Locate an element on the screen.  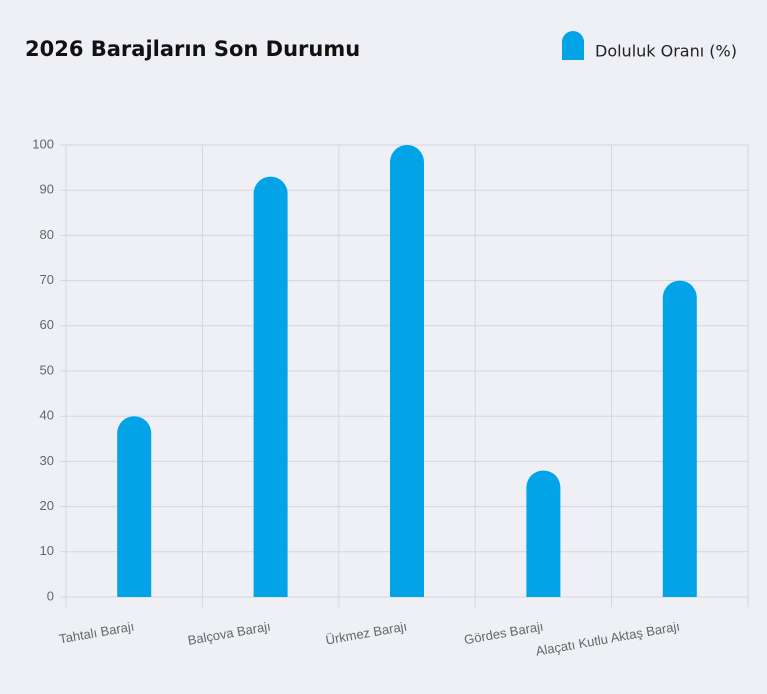
y-tick-label: 60 is located at coordinates (47, 324).